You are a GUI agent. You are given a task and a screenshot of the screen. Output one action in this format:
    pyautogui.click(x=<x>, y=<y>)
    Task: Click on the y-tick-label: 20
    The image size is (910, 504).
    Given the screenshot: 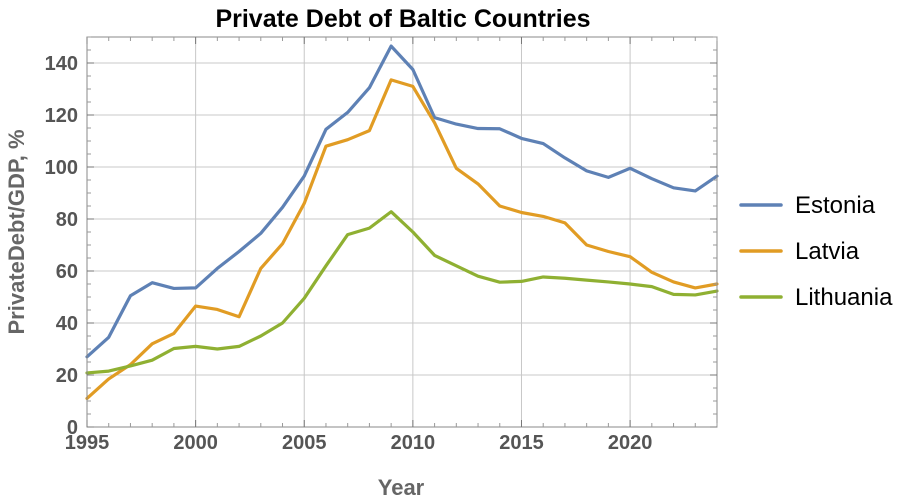 What is the action you would take?
    pyautogui.click(x=67, y=376)
    